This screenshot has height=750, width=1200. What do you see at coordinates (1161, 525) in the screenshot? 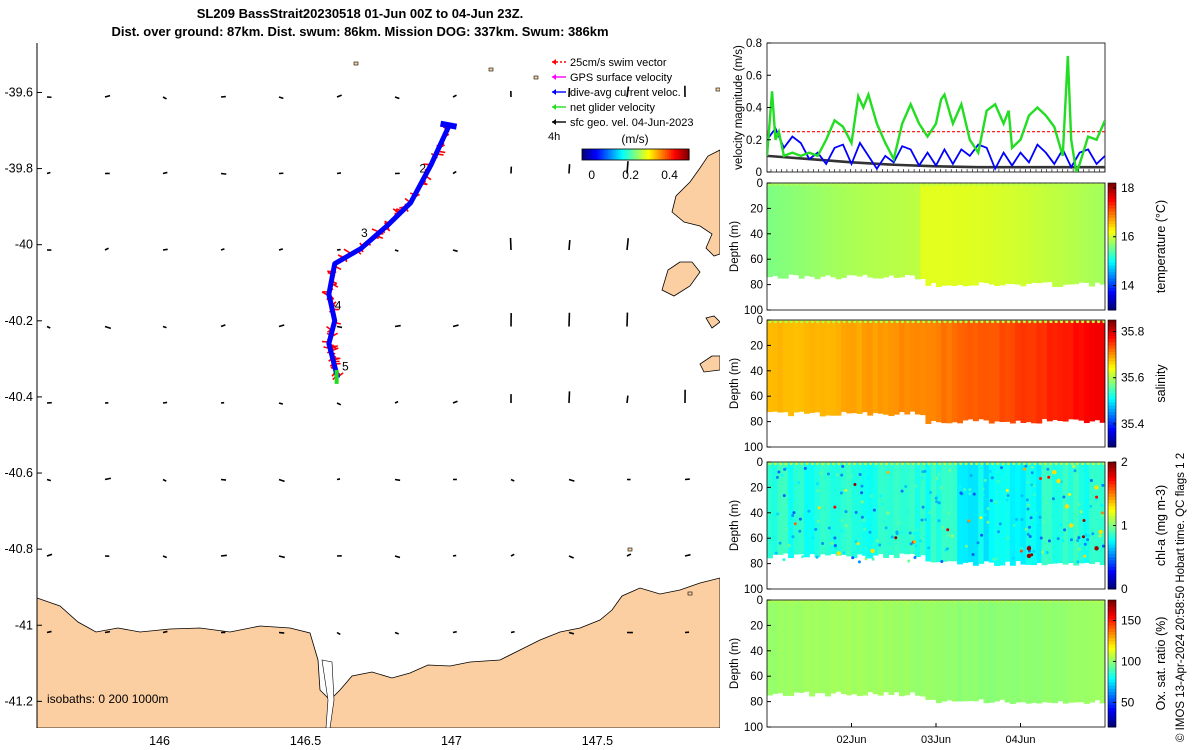
I see `section-colorbar-label: chl-a (mg m-3)` at bounding box center [1161, 525].